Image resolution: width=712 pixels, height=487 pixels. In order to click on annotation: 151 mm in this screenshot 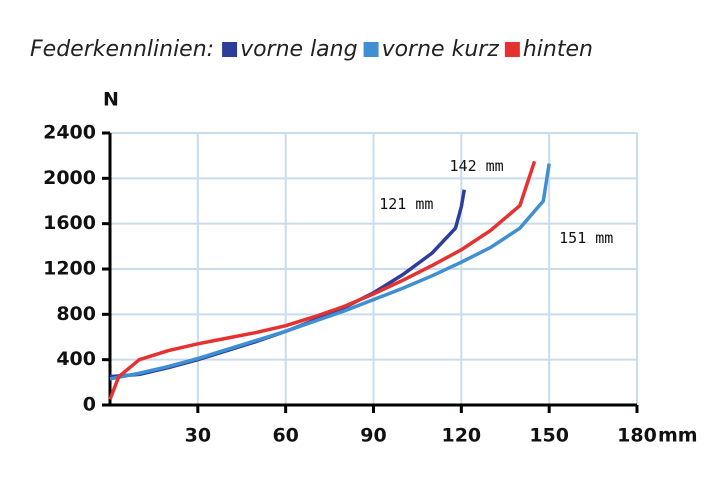, I will do `click(586, 238)`.